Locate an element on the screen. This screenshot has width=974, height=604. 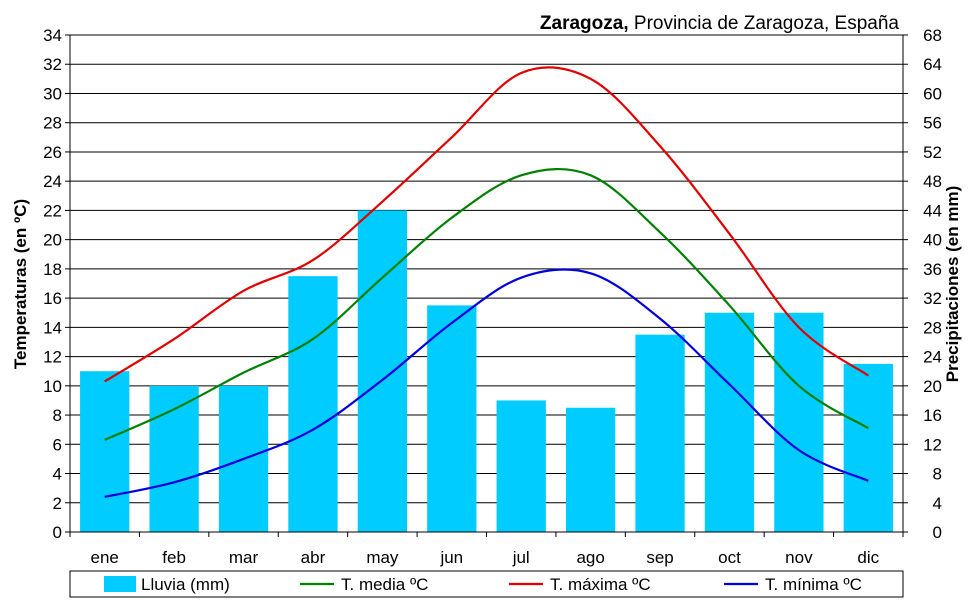
right-tick-label: 68 is located at coordinates (932, 35).